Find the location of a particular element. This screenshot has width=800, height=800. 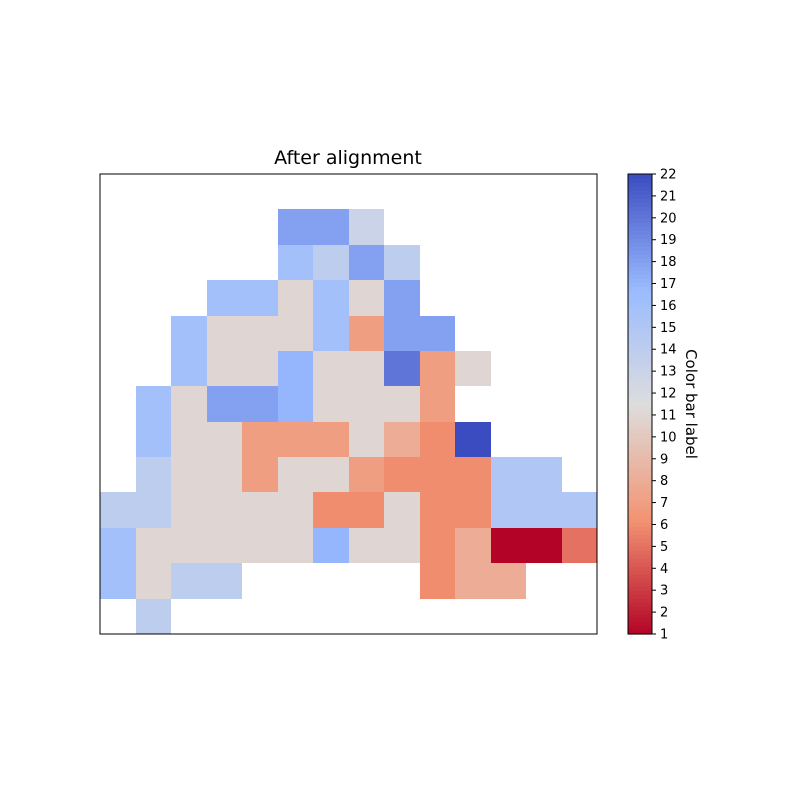

colorbar-tick-label: 7 is located at coordinates (664, 503).